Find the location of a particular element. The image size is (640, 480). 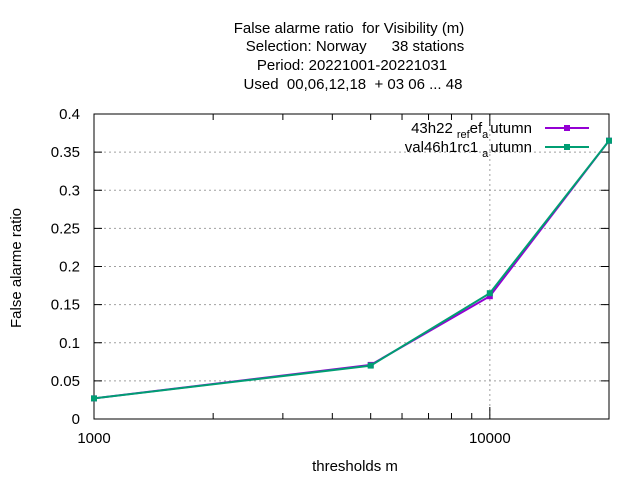

x-tick-label: 1000 is located at coordinates (93, 438).